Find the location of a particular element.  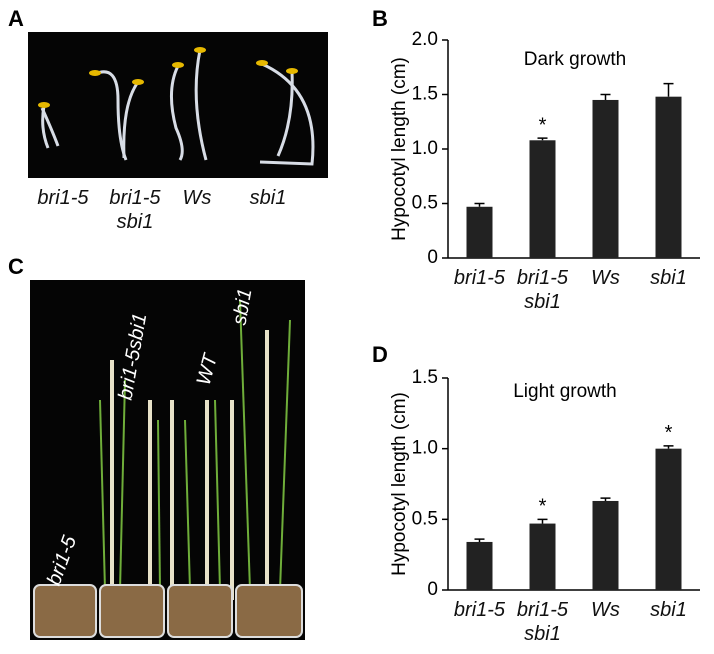

cotyledons is located at coordinates (168, 77).